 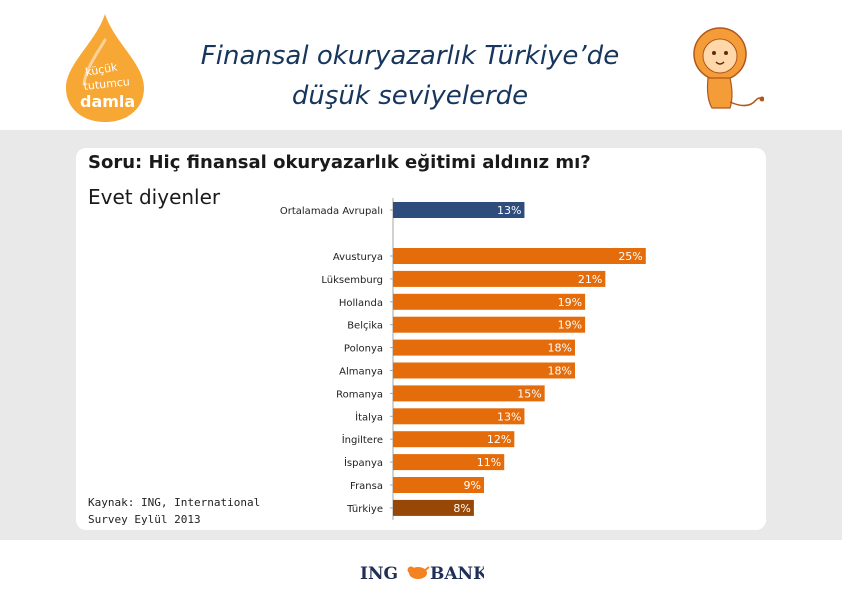 I want to click on value-label: 11%, so click(x=489, y=462).